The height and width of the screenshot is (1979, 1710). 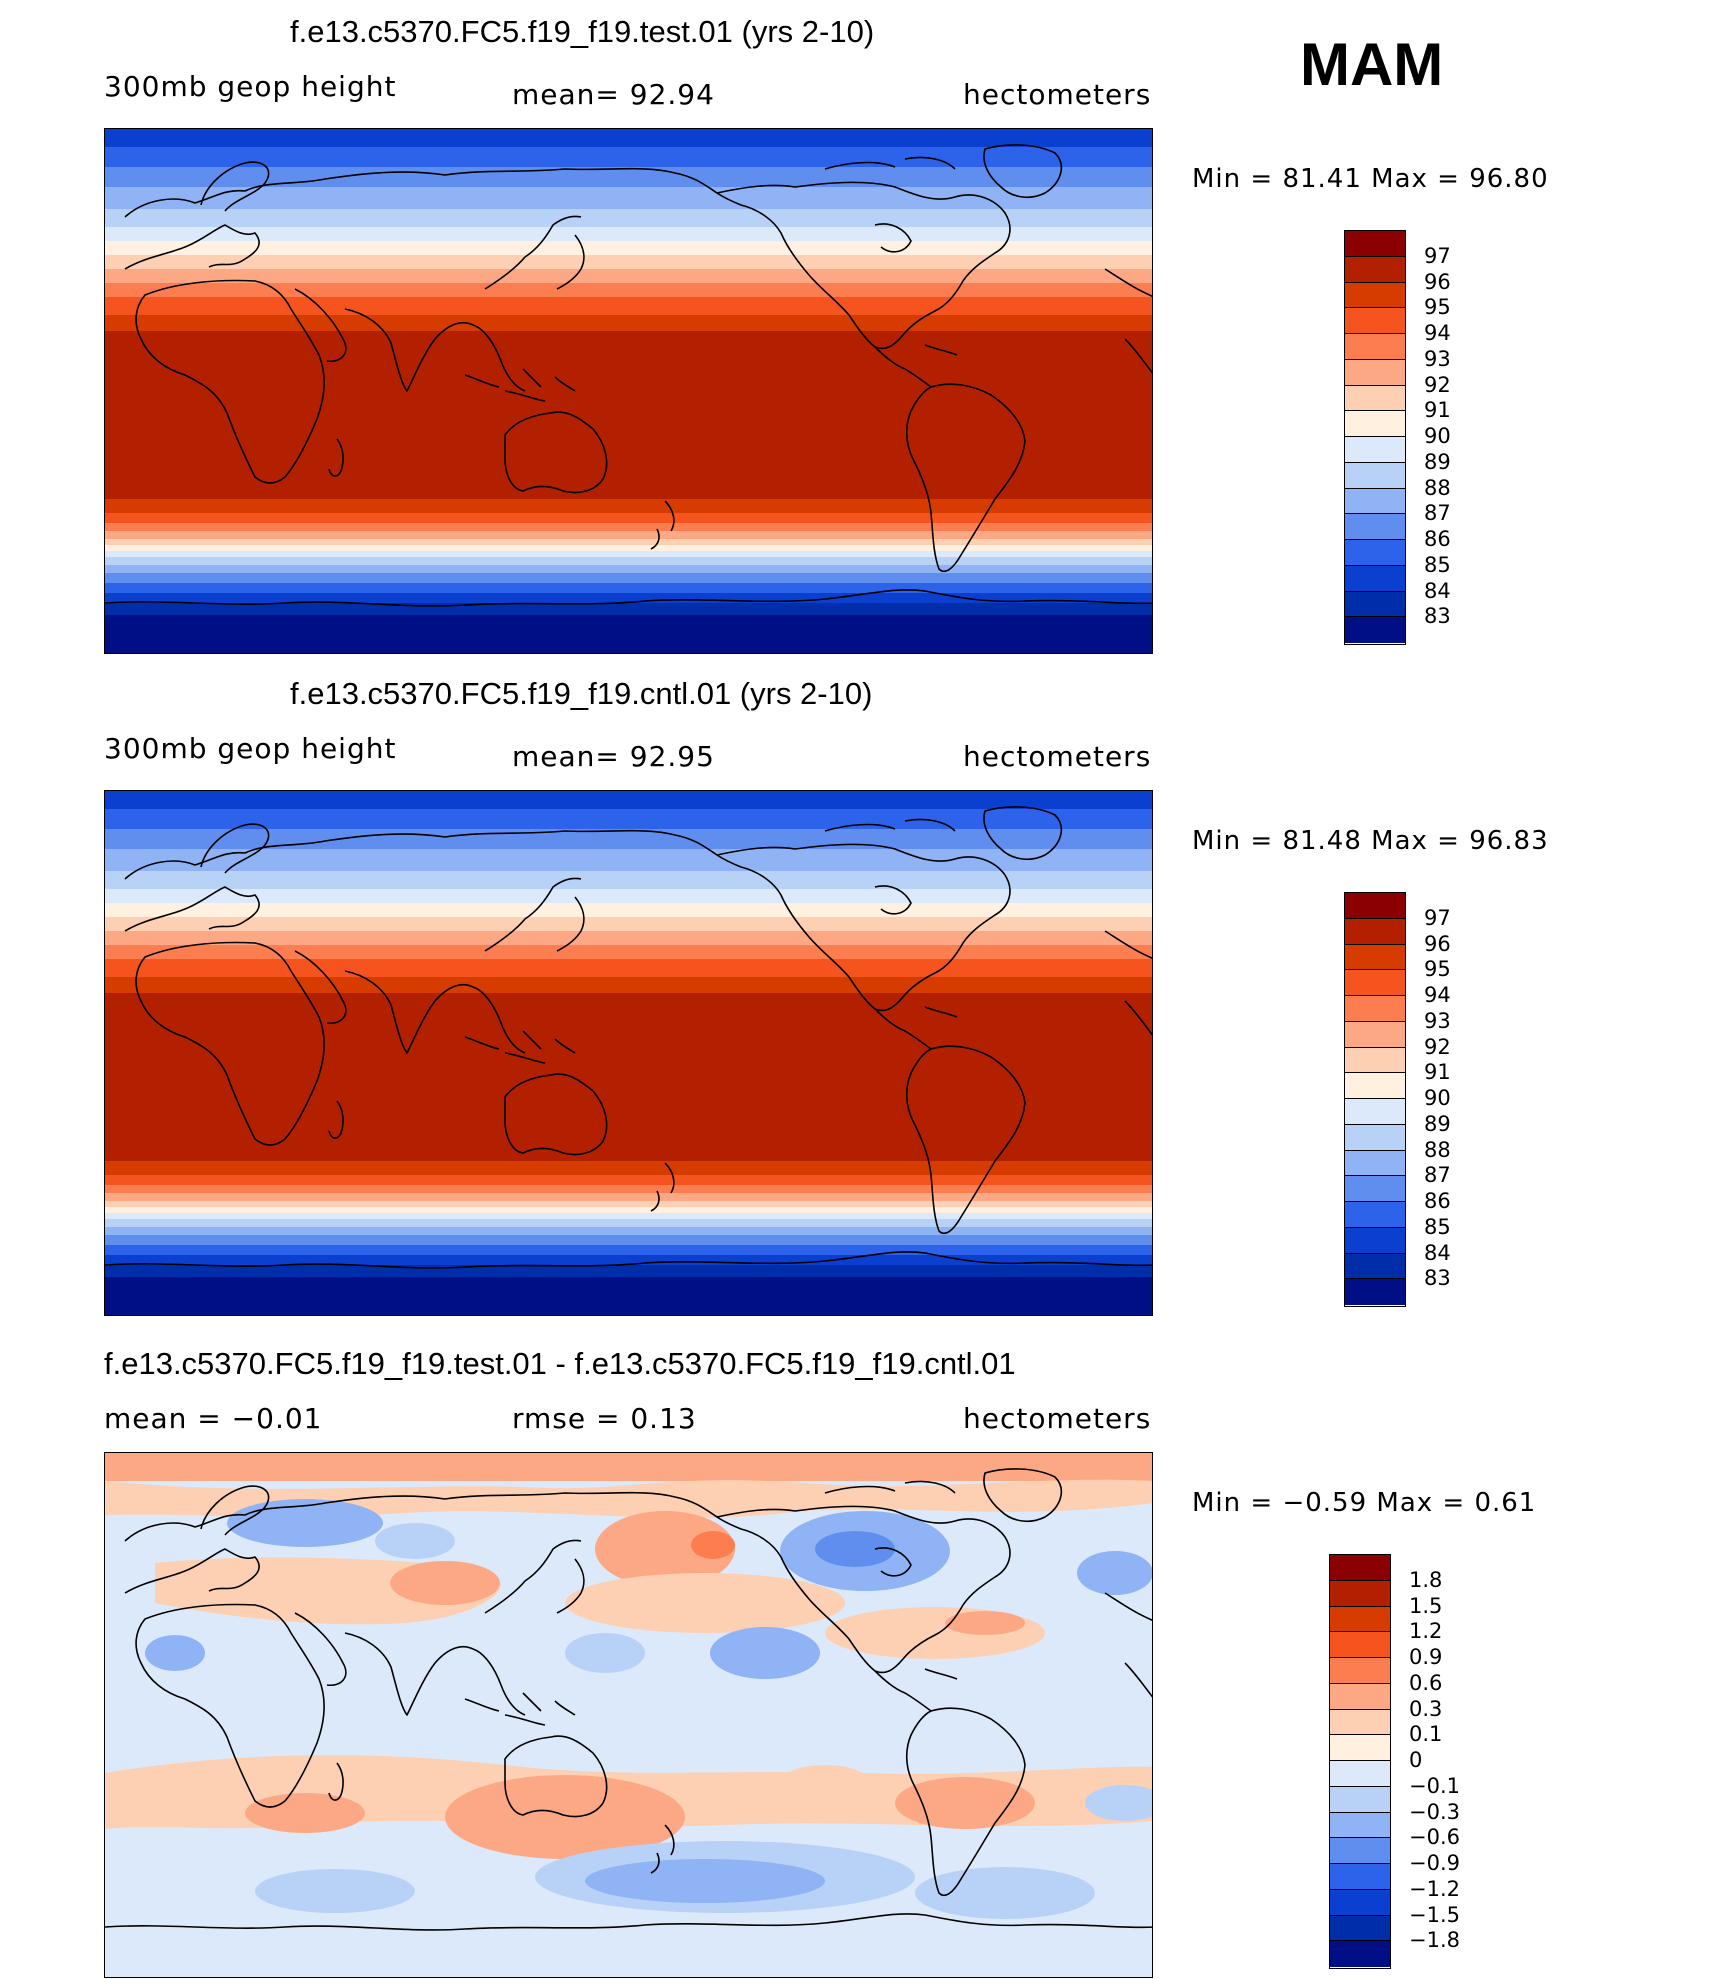 What do you see at coordinates (250, 86) in the screenshot?
I see `panel1-field-label: 300mb geop height` at bounding box center [250, 86].